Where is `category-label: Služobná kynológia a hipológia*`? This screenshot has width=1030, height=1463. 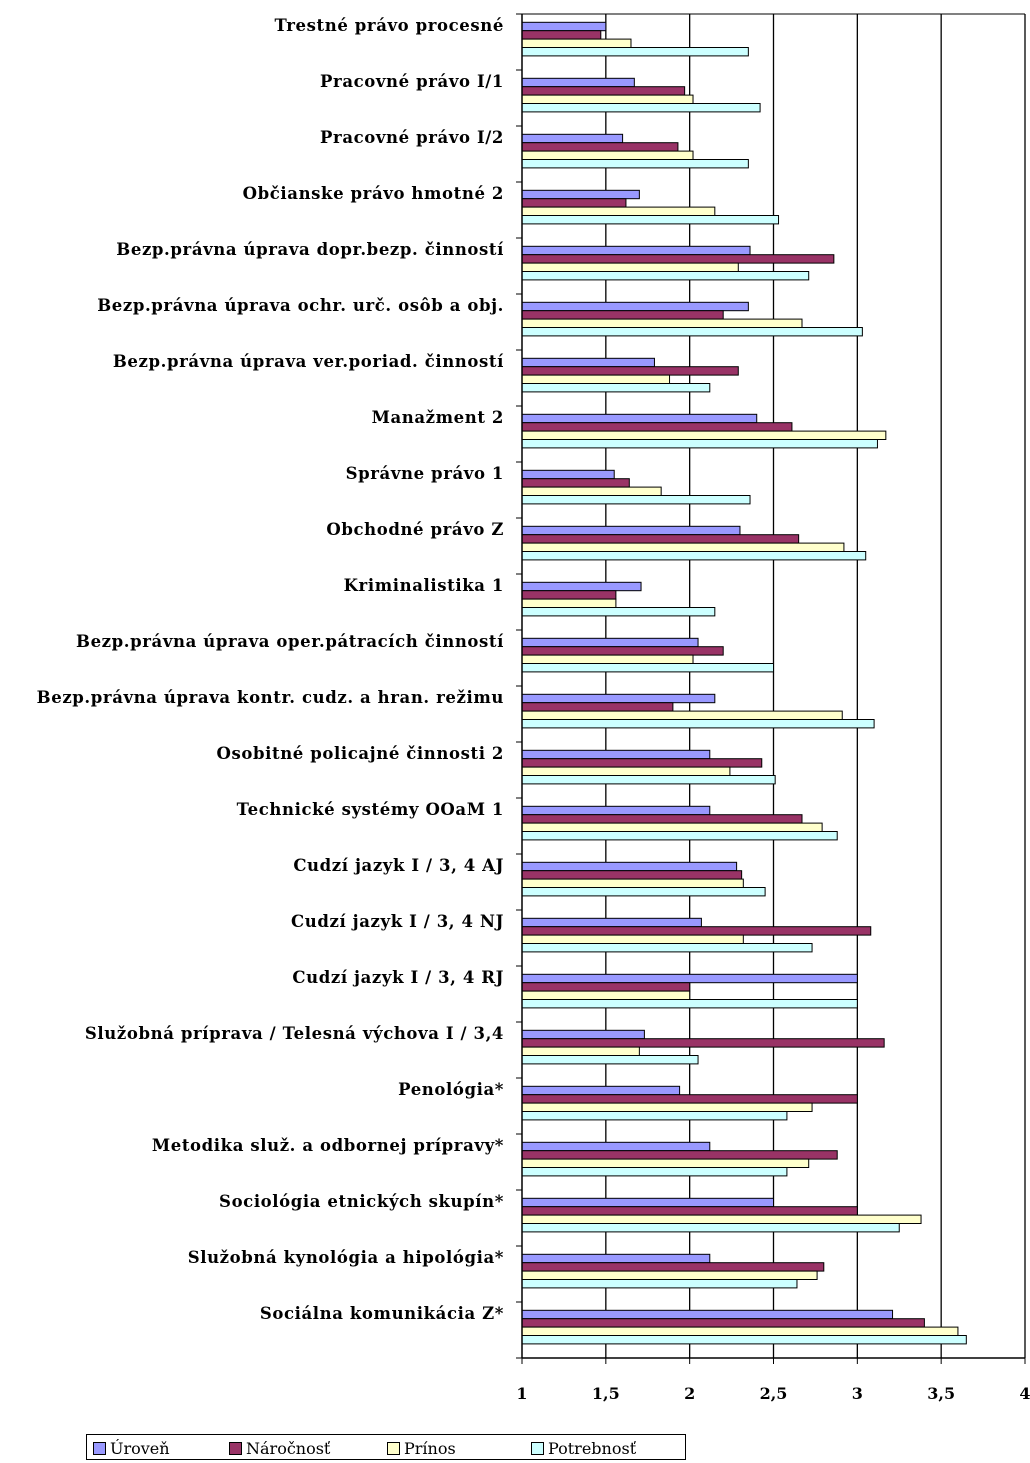
category-label: Služobná kynológia a hipológia* is located at coordinates (346, 1257).